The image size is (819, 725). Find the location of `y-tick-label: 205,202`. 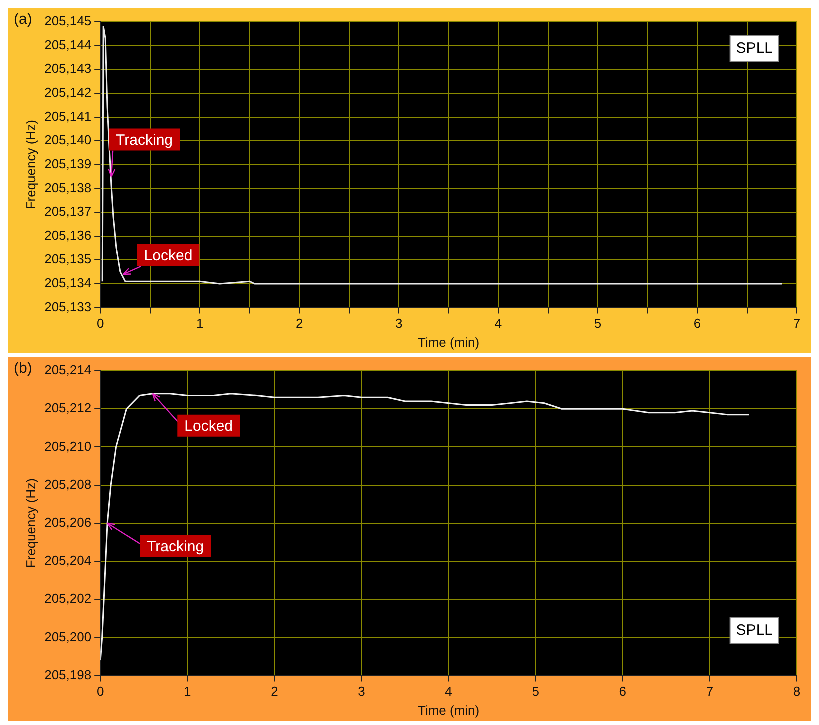

y-tick-label: 205,202 is located at coordinates (68, 598).